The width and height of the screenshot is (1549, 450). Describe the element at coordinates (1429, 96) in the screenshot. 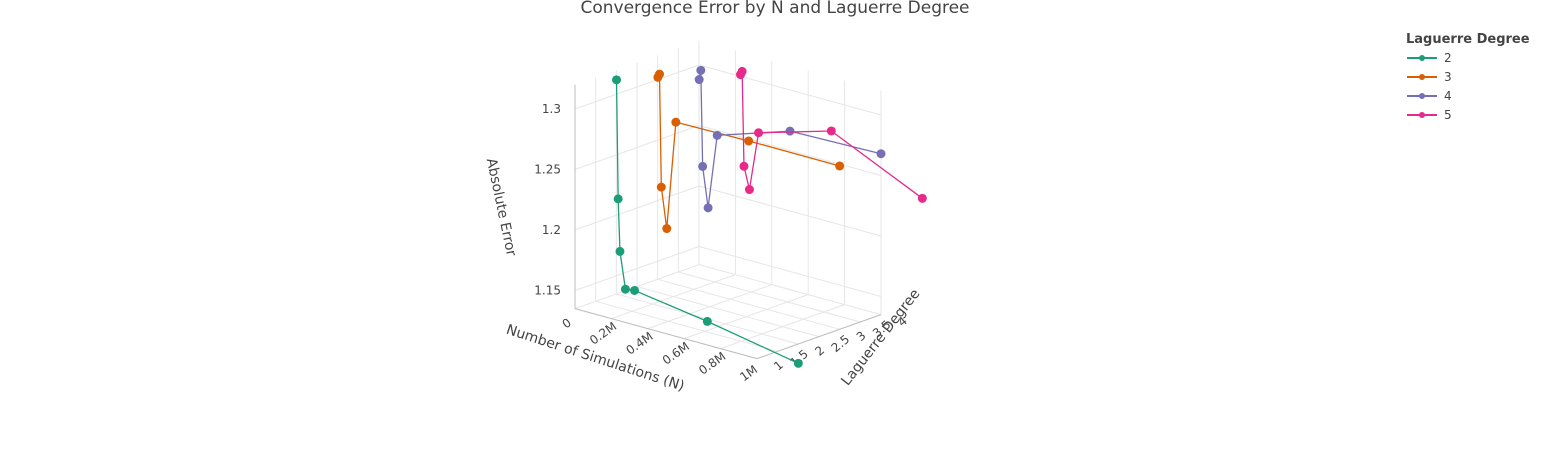

I see `legend-item-4: 4` at that location.